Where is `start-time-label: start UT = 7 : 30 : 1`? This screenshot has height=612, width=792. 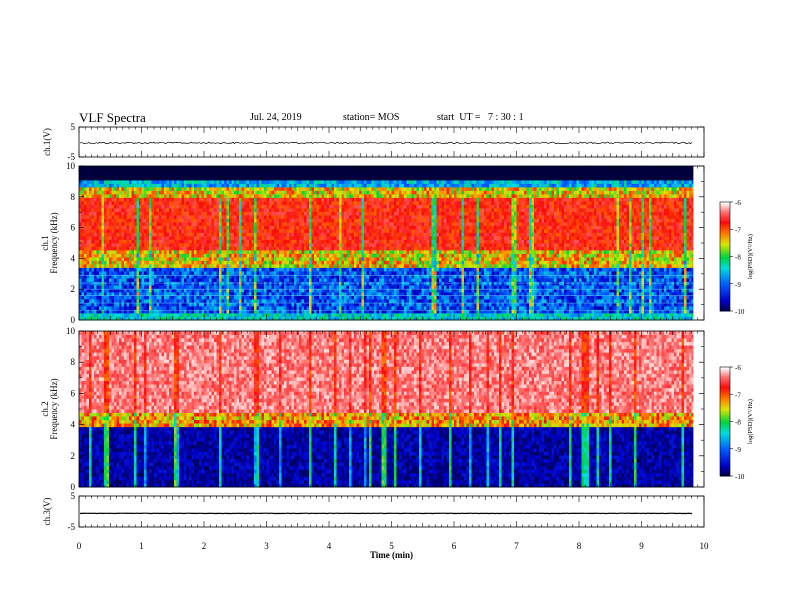
start-time-label: start UT = 7 : 30 : 1 is located at coordinates (480, 117).